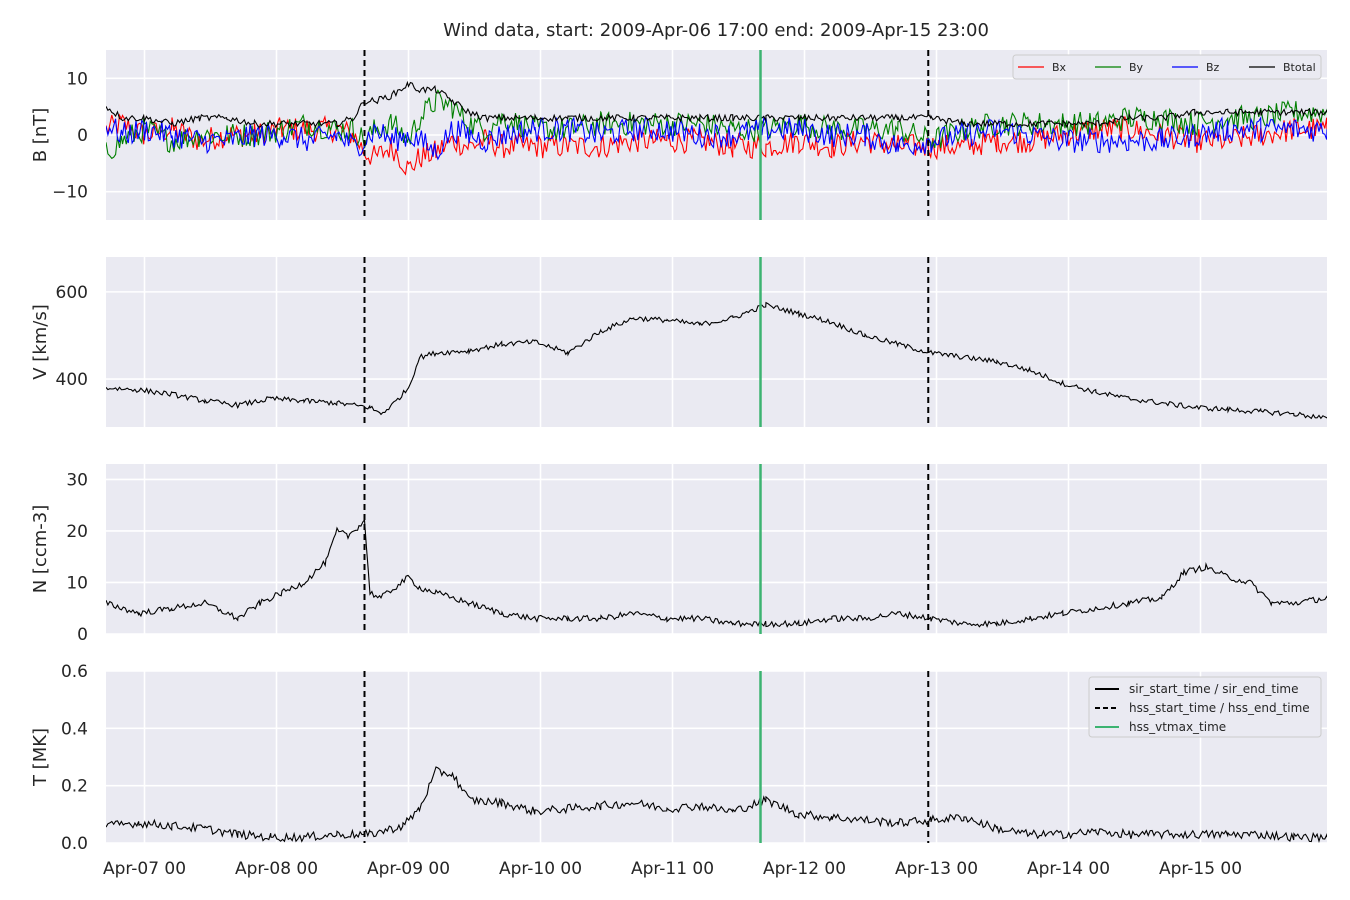 This screenshot has width=1350, height=900. Describe the element at coordinates (1177, 727) in the screenshot. I see `legend-label-event: hss_vtmax_time` at that location.